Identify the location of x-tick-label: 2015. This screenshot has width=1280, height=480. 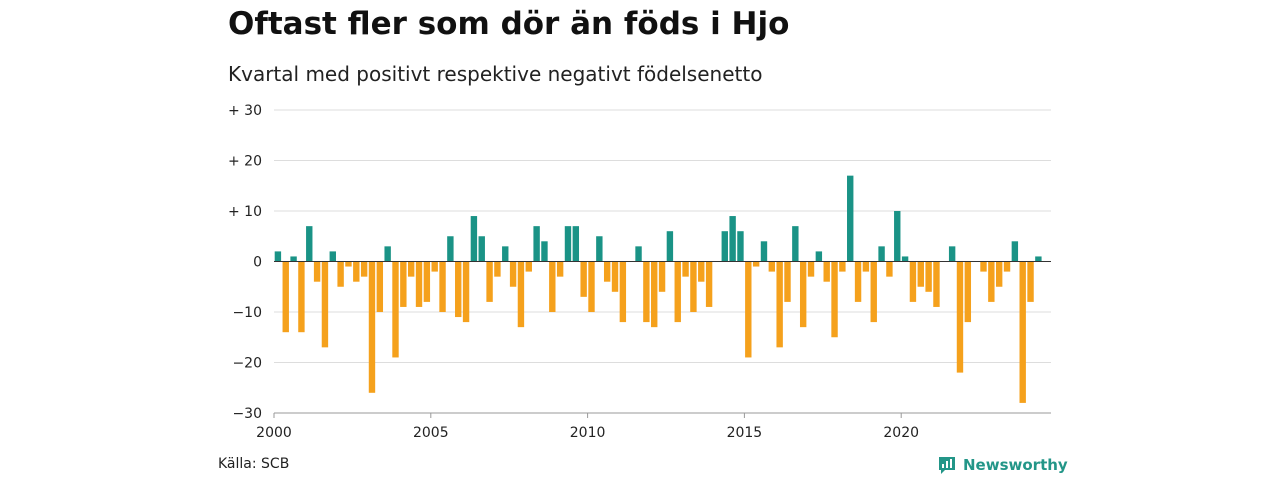
(745, 433).